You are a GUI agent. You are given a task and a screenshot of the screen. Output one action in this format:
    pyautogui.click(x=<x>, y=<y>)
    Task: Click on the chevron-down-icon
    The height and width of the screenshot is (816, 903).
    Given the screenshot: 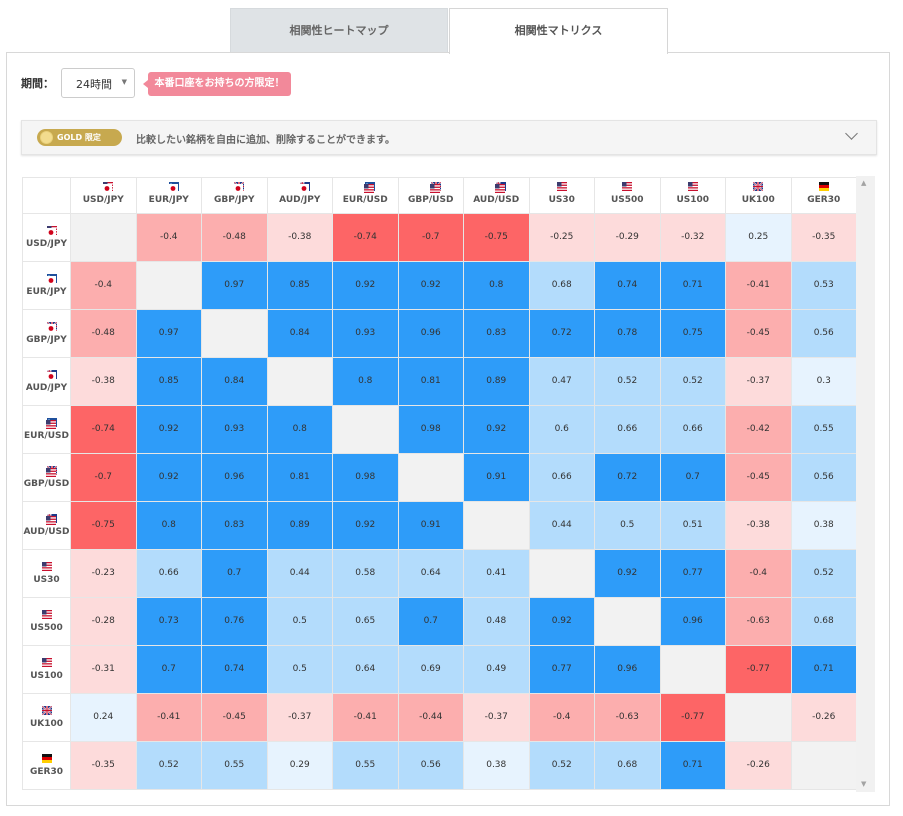 What is the action you would take?
    pyautogui.click(x=851, y=133)
    